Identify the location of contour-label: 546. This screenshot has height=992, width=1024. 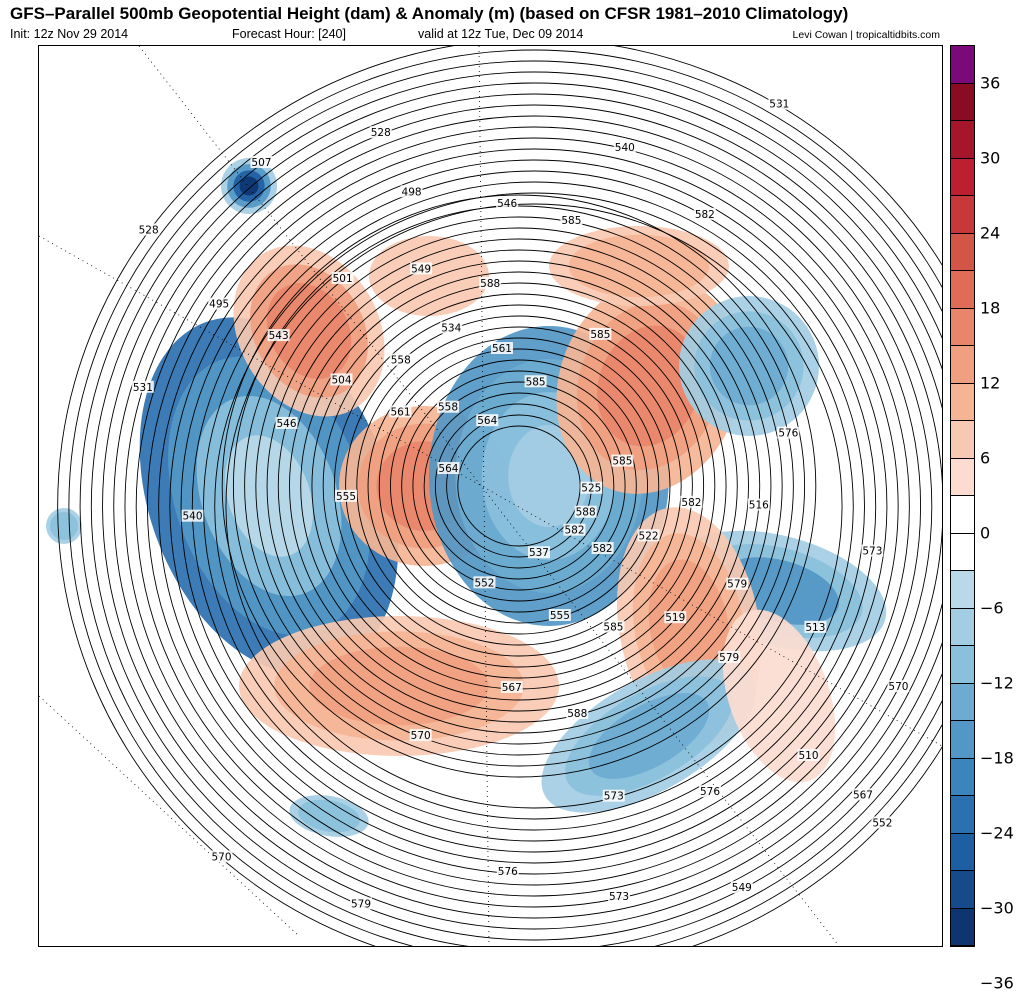
(507, 204).